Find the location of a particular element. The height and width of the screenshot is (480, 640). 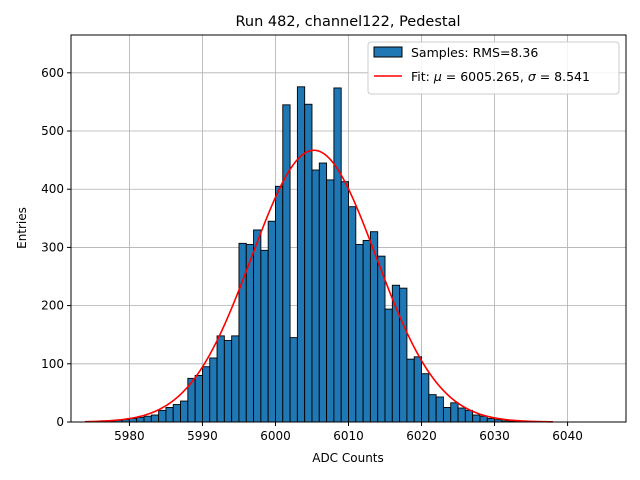

y-tick-label: 300 is located at coordinates (52, 247).